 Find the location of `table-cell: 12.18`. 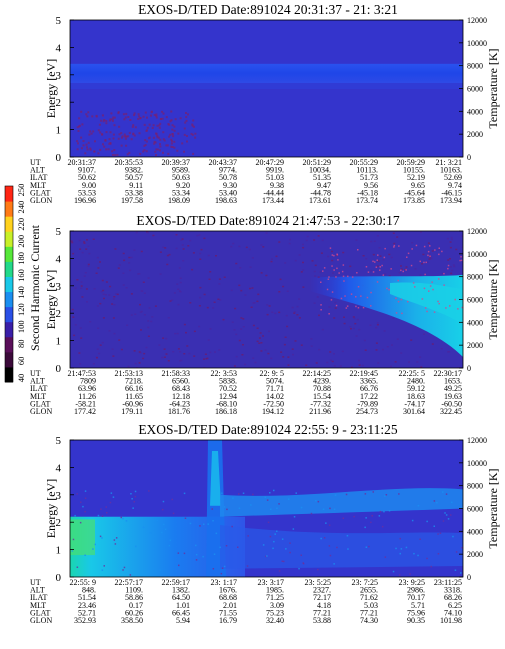

table-cell: 12.18 is located at coordinates (181, 396).